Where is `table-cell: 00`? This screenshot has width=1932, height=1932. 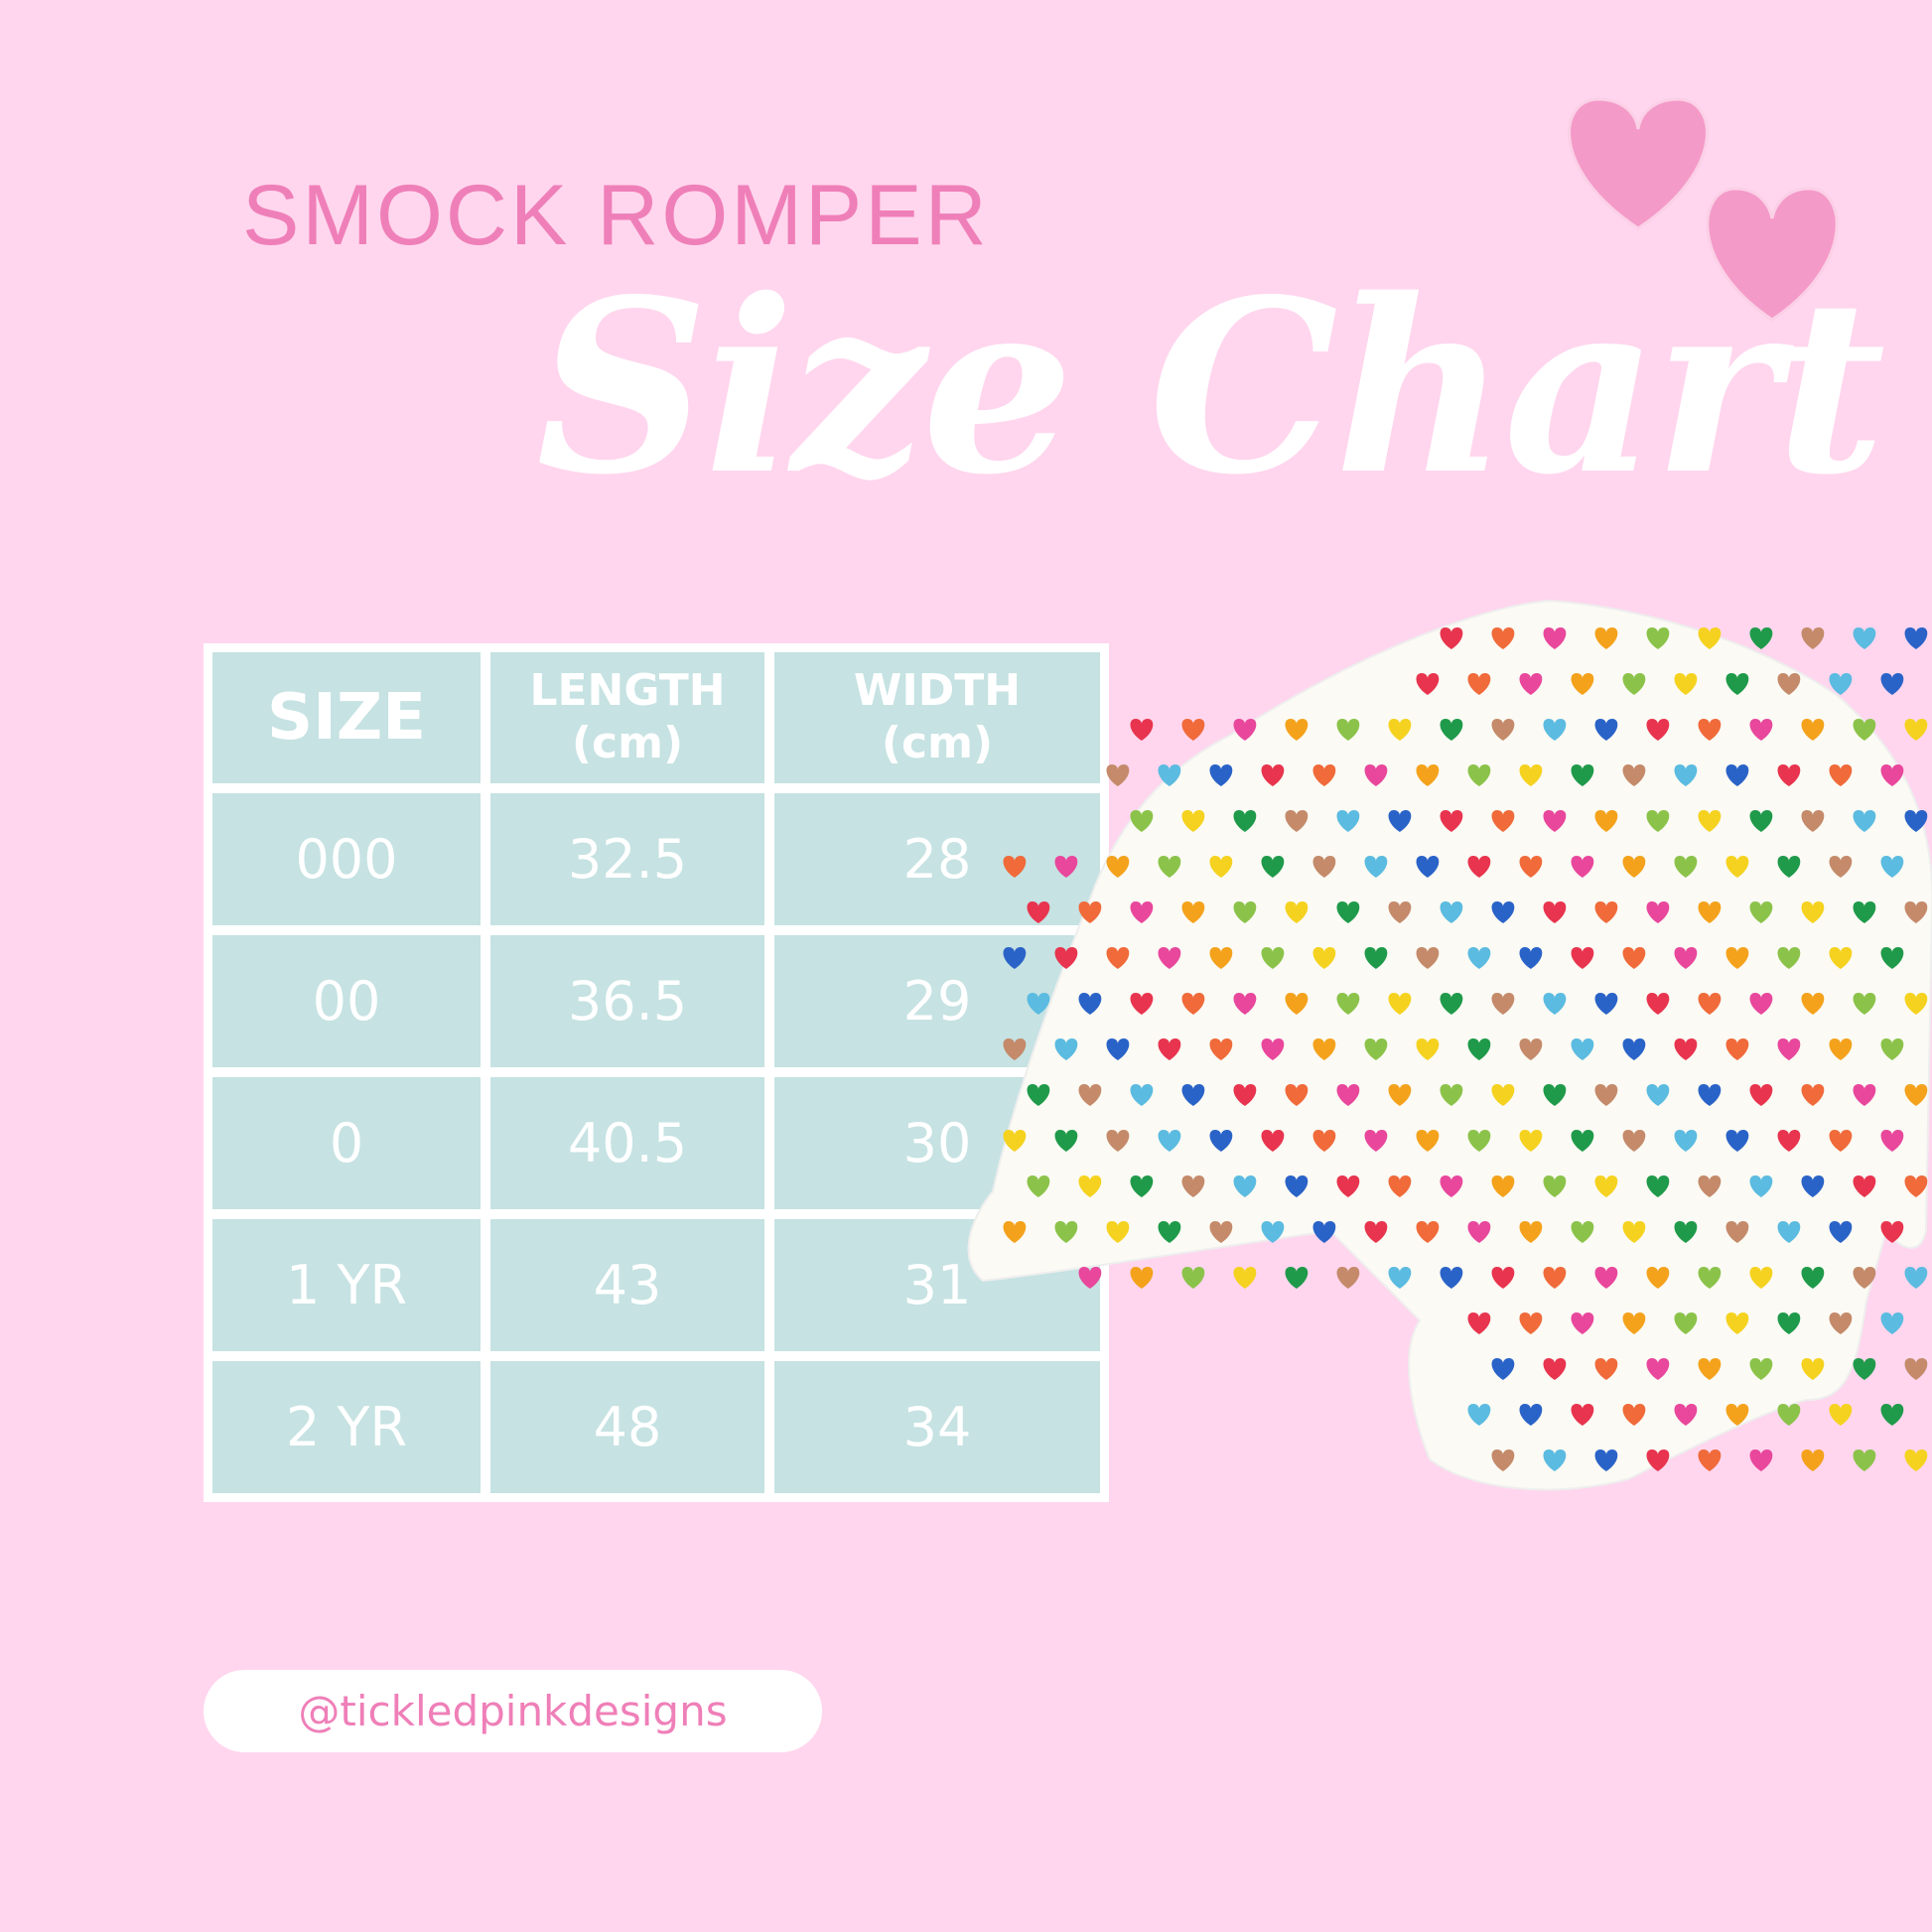
table-cell: 00 is located at coordinates (346, 1001).